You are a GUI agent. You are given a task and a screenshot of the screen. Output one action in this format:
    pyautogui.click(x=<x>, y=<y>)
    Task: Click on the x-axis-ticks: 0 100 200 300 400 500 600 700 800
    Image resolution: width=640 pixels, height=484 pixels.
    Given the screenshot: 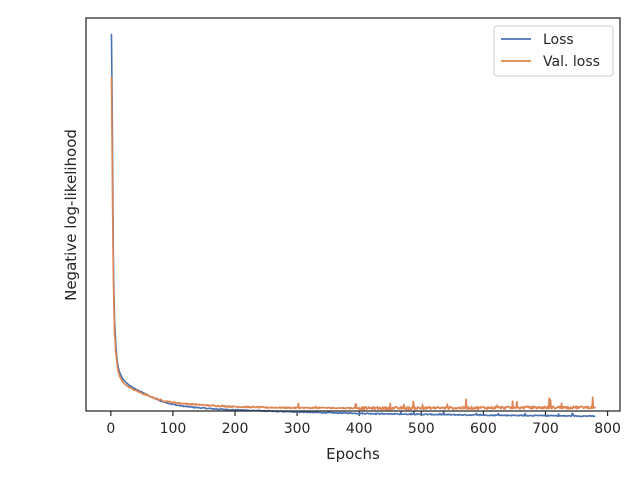 What is the action you would take?
    pyautogui.click(x=363, y=424)
    